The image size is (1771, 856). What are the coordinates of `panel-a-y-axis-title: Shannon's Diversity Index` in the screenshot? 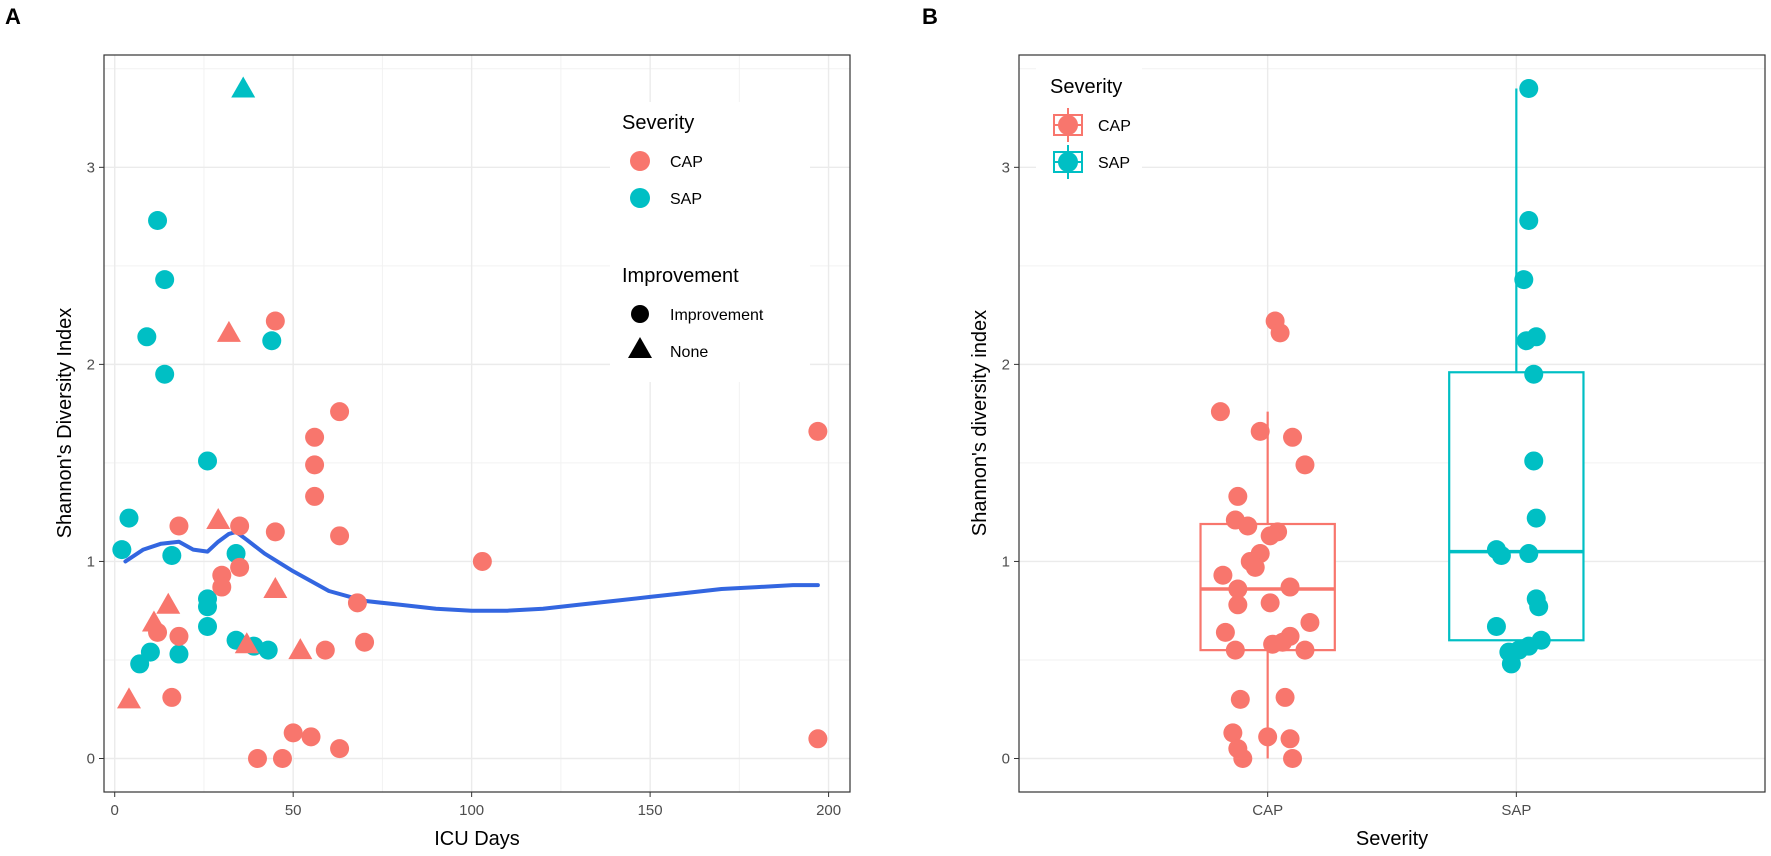 It's located at (65, 423).